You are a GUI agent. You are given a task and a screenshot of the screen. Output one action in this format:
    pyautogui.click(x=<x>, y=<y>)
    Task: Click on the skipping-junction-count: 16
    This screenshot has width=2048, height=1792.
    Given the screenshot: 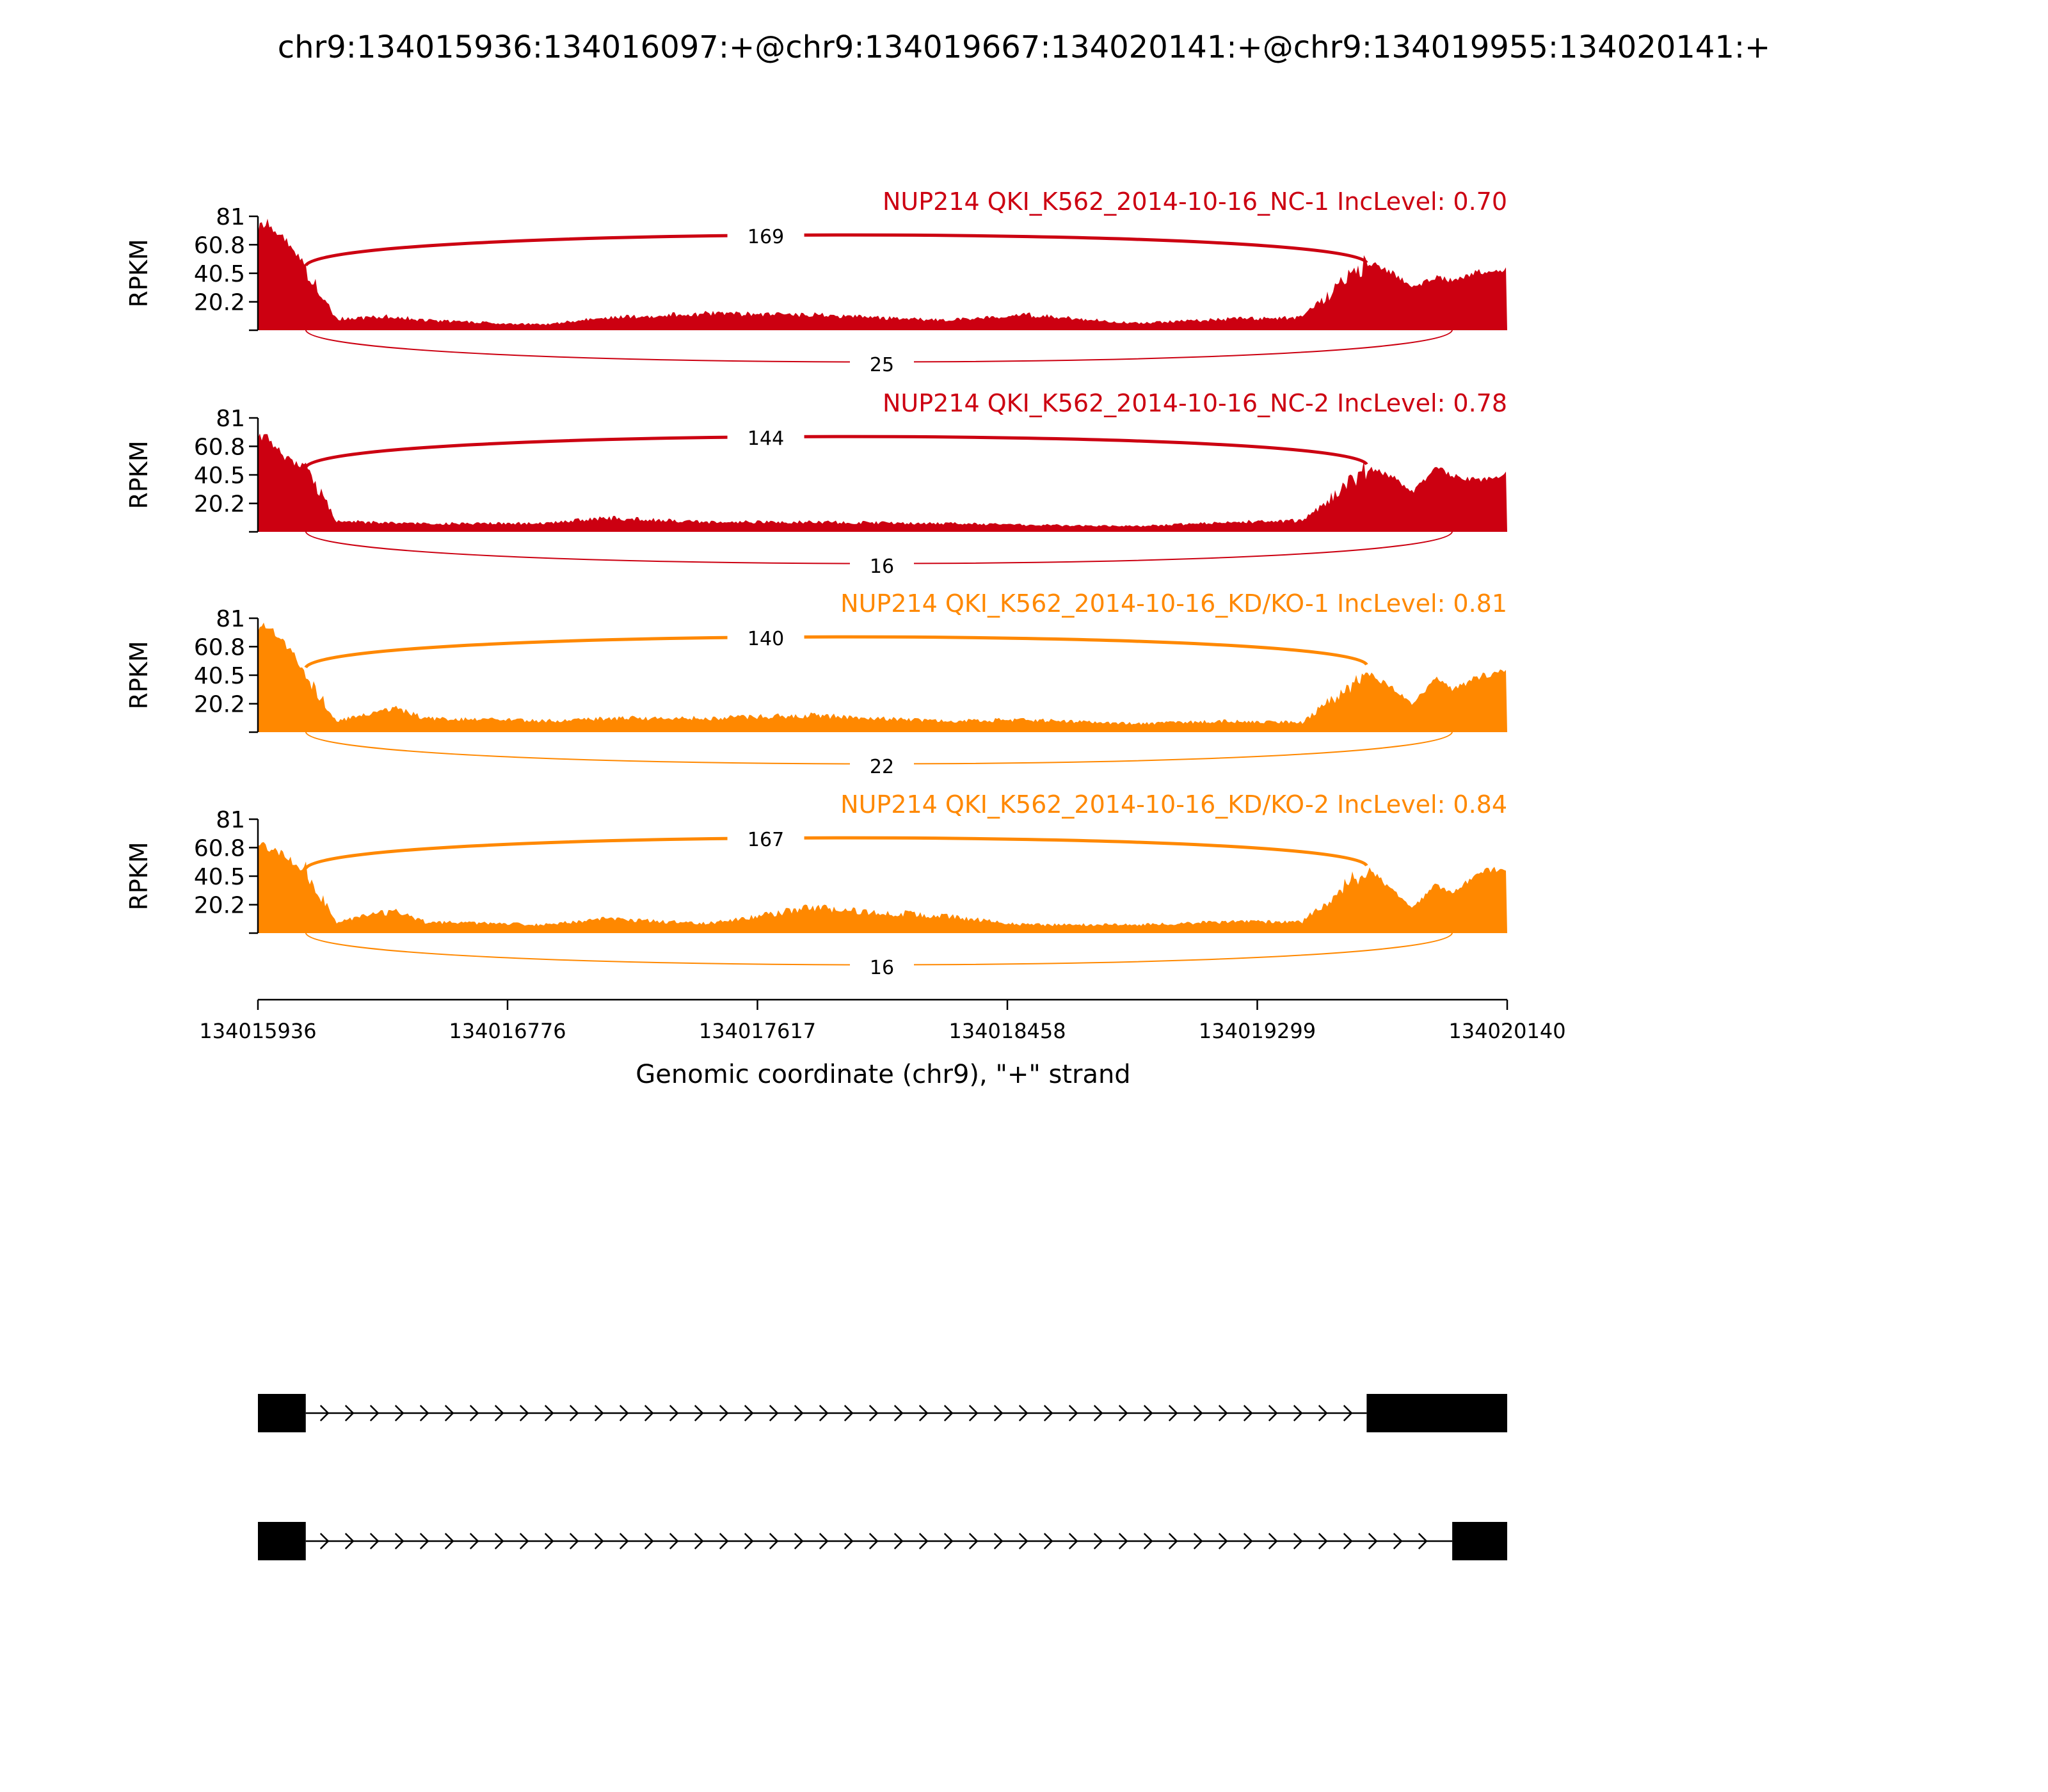 What is the action you would take?
    pyautogui.click(x=882, y=968)
    